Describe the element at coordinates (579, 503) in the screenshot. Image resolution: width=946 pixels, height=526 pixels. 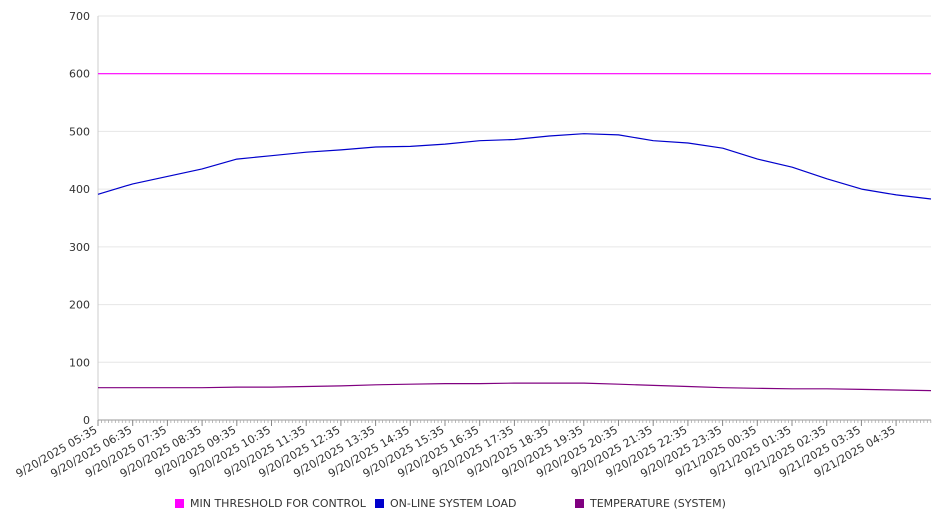
I see `legend-swatch-temperature` at that location.